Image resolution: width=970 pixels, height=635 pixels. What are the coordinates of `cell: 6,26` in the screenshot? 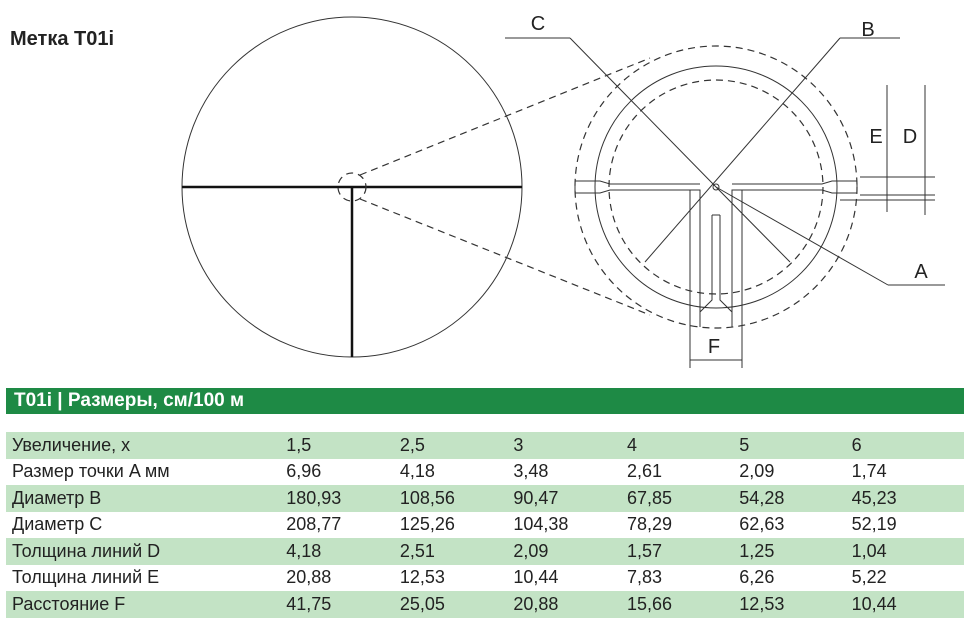 It's located at (757, 577).